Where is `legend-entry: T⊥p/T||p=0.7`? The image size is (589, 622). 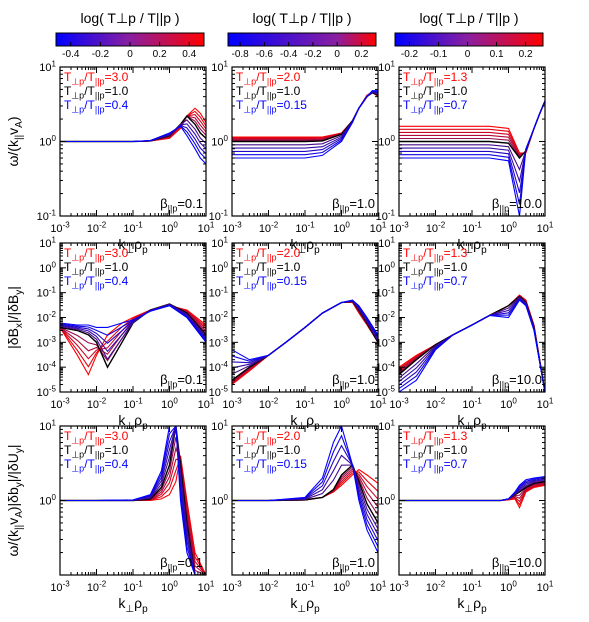
legend-entry: T⊥p/T||p=0.7 is located at coordinates (435, 106).